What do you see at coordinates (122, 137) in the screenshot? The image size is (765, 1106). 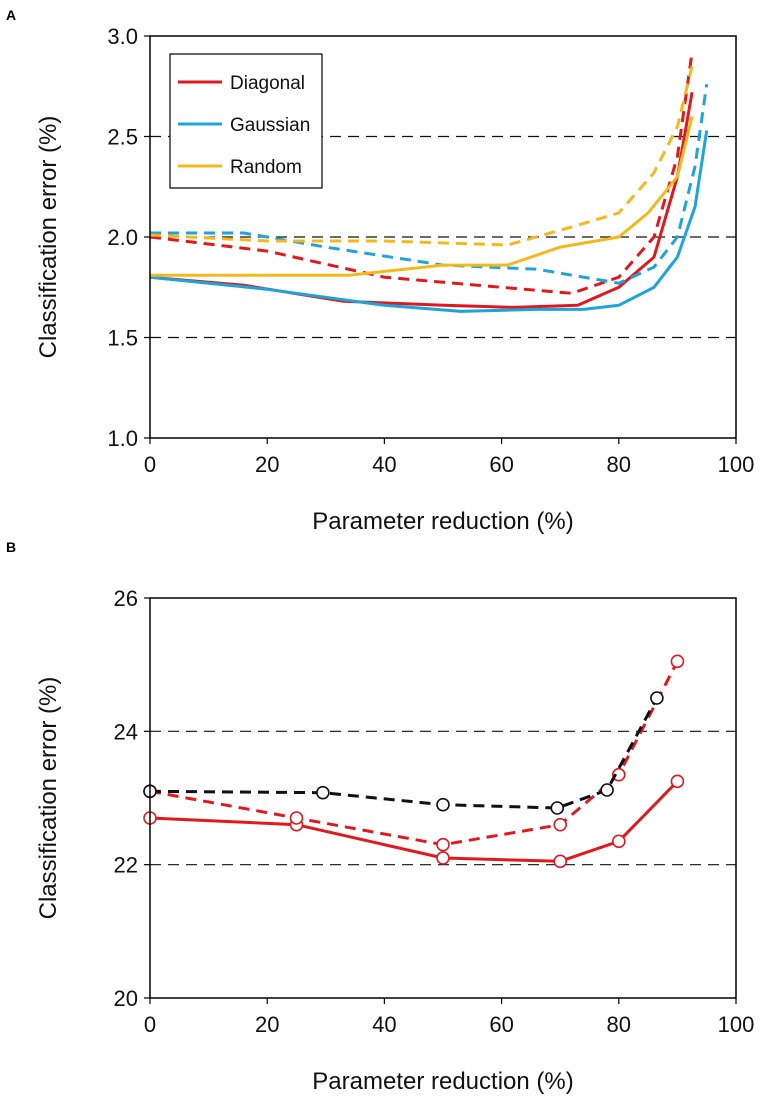 I see `y-tick-label: 2.5` at bounding box center [122, 137].